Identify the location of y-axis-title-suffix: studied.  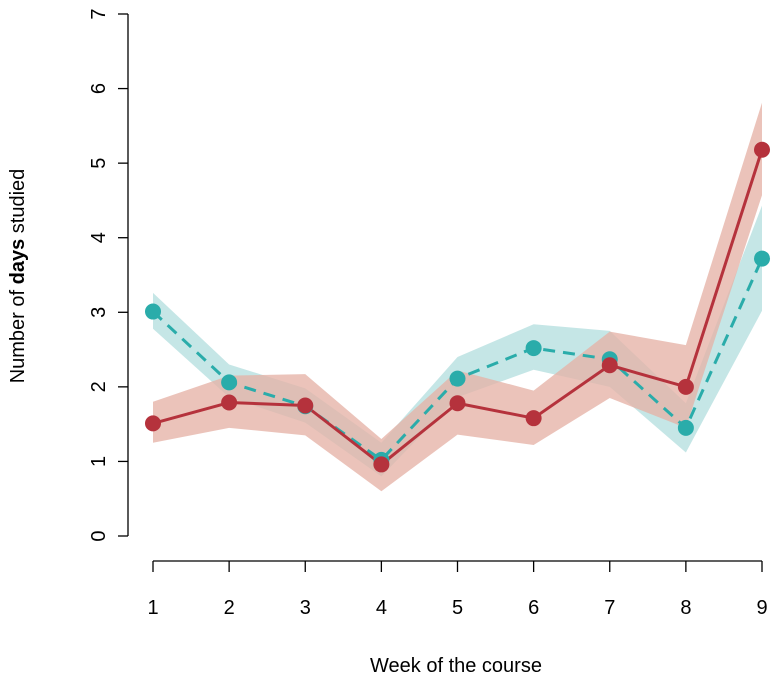
(18, 204).